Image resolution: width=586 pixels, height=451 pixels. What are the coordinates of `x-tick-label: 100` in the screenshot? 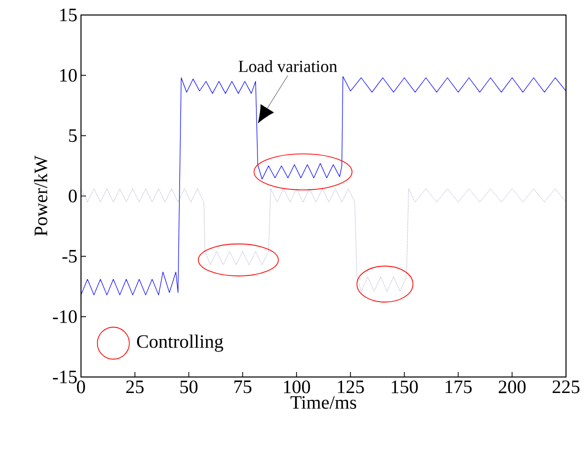 It's located at (297, 387).